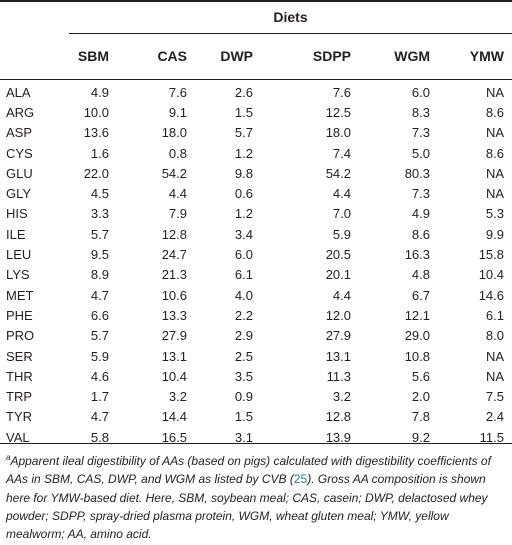 This screenshot has width=512, height=545. Describe the element at coordinates (338, 315) in the screenshot. I see `cell-sdpp: 12.0` at that location.